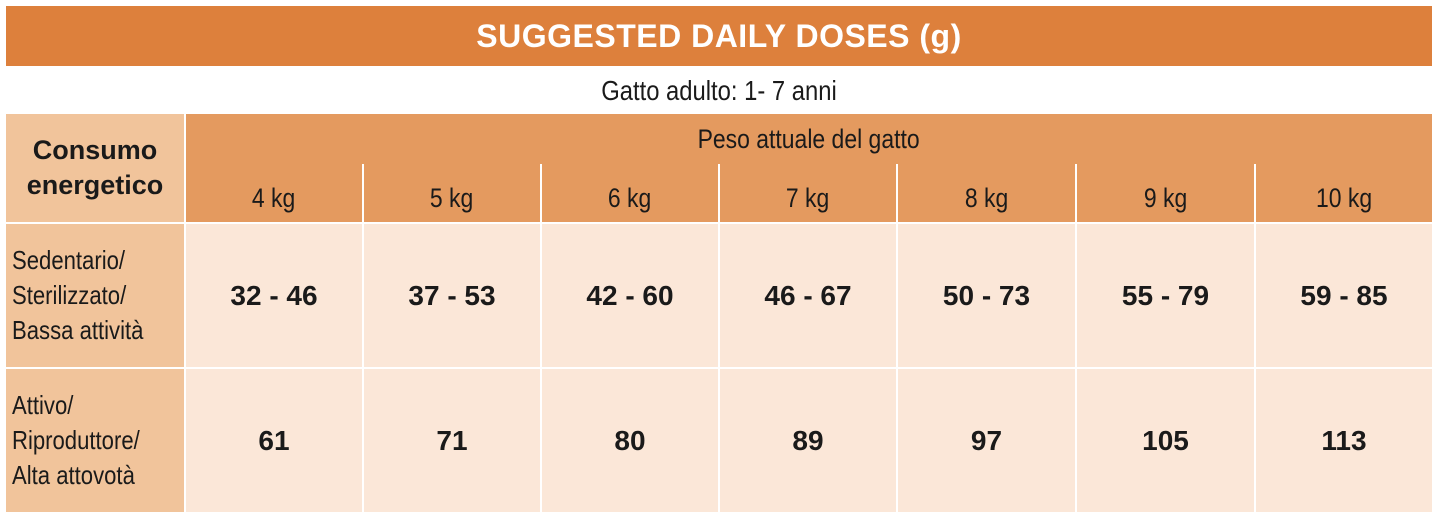  Describe the element at coordinates (808, 295) in the screenshot. I see `dose-value: 46 - 67` at that location.